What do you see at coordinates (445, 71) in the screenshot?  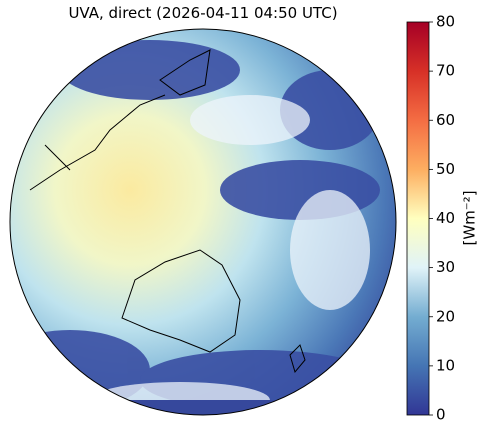 I see `colorbar-tick-label: 70` at bounding box center [445, 71].